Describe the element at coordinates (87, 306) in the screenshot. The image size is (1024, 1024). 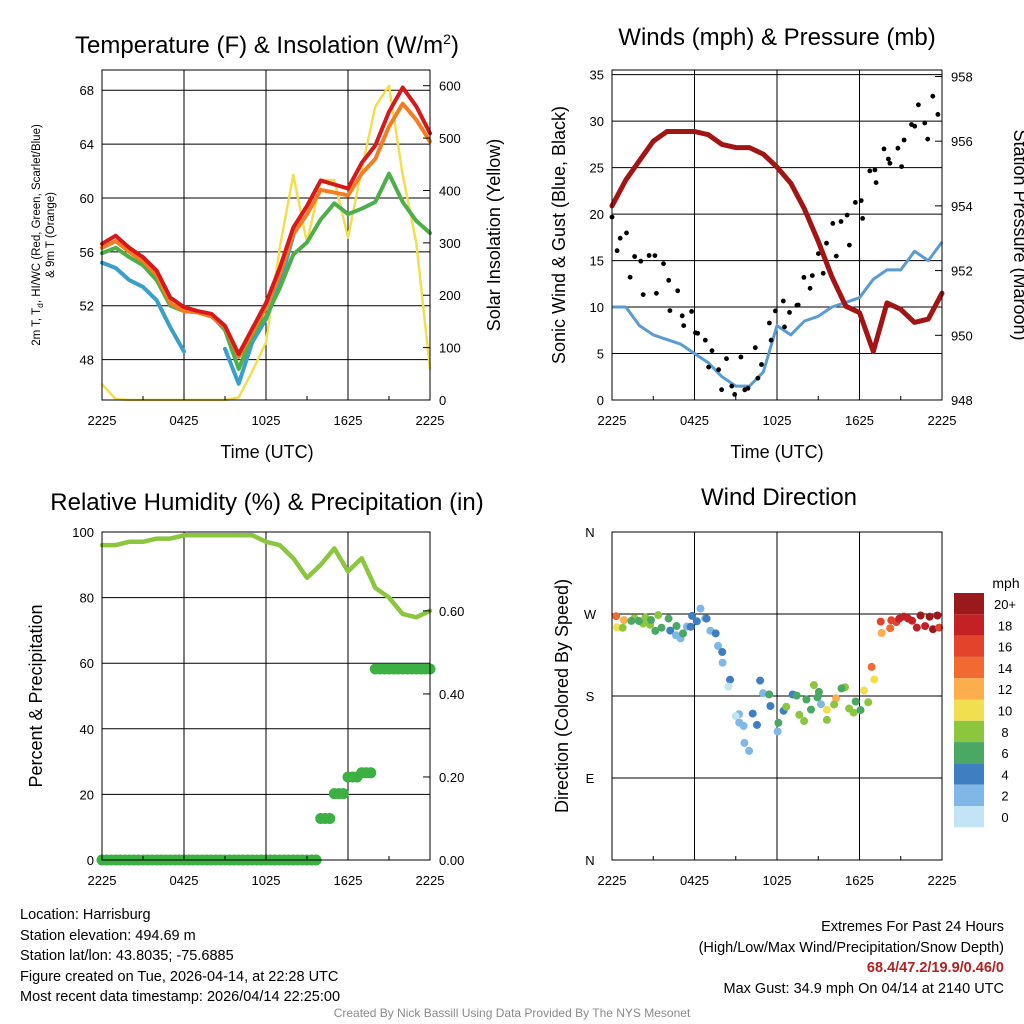
I see `y-tick-label: 52` at that location.